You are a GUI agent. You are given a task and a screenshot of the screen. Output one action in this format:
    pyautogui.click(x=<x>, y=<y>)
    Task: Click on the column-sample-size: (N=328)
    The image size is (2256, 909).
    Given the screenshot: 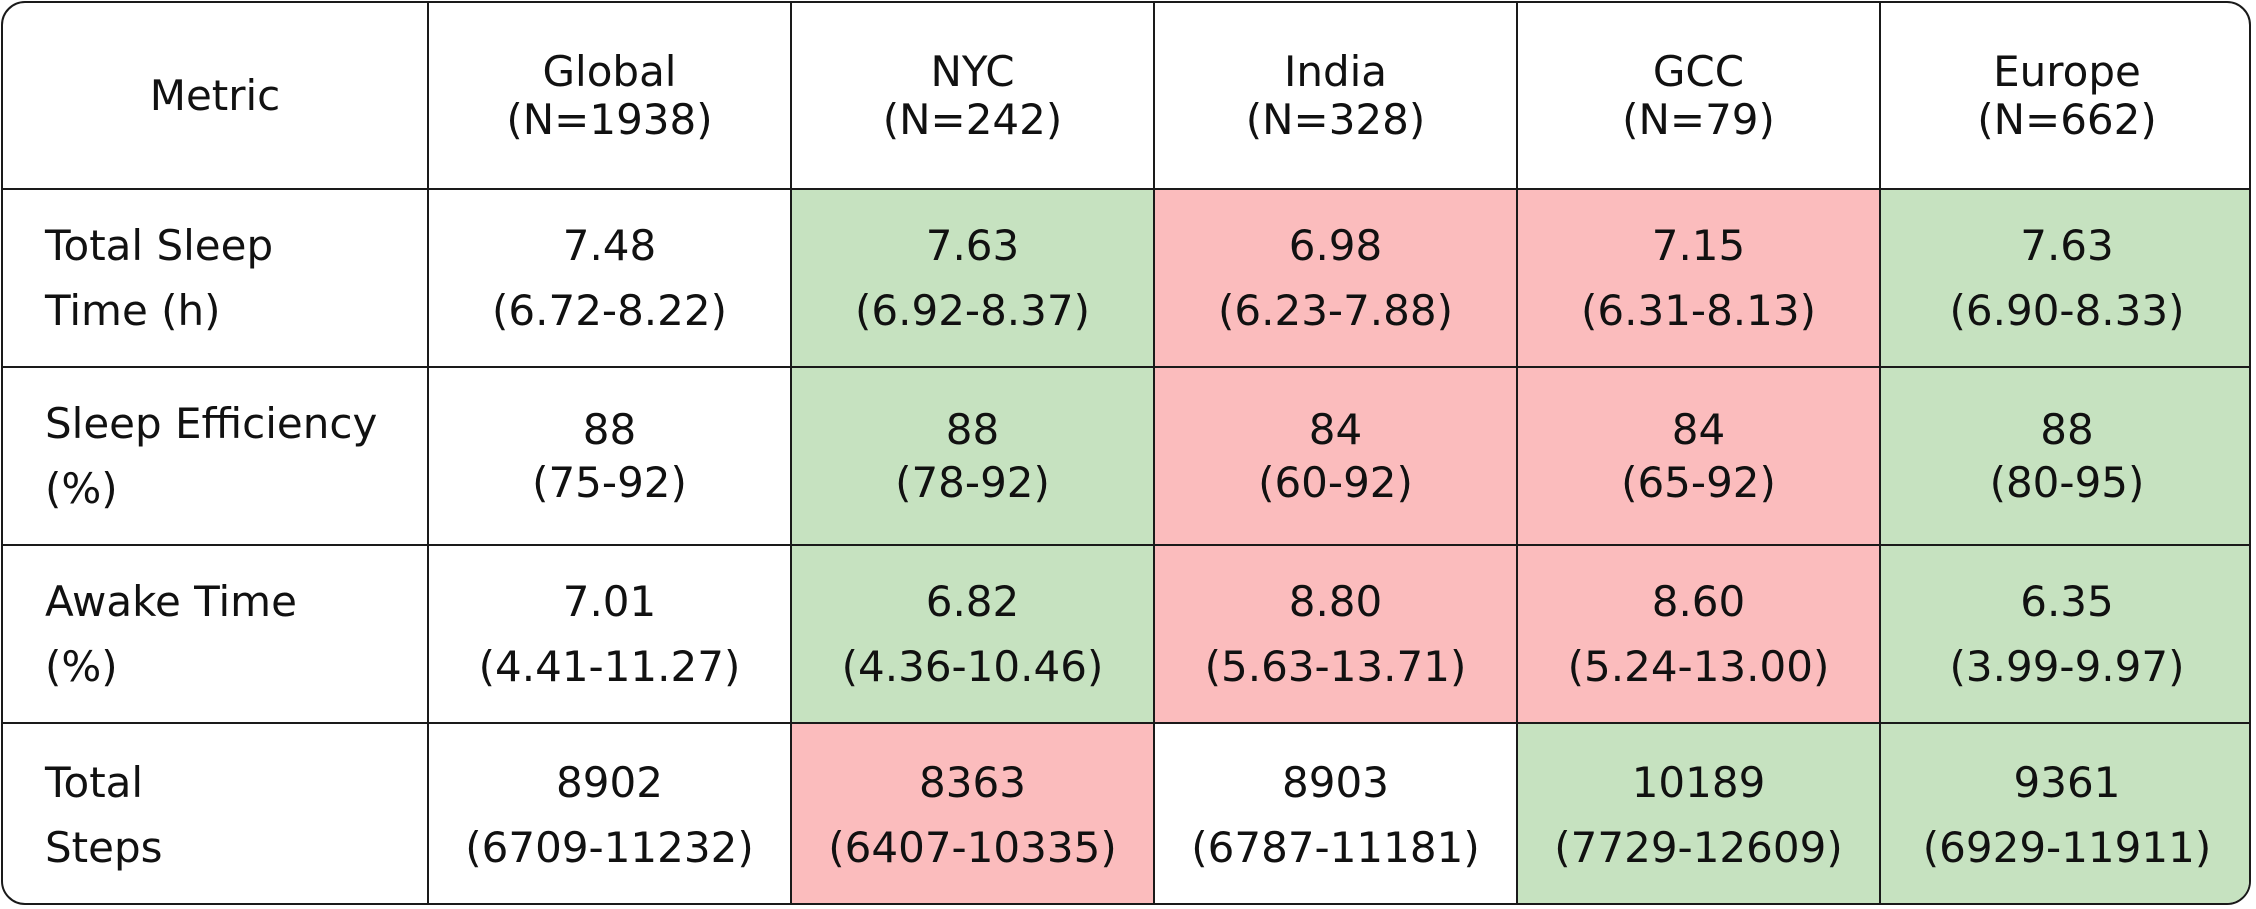 What is the action you would take?
    pyautogui.click(x=1335, y=119)
    